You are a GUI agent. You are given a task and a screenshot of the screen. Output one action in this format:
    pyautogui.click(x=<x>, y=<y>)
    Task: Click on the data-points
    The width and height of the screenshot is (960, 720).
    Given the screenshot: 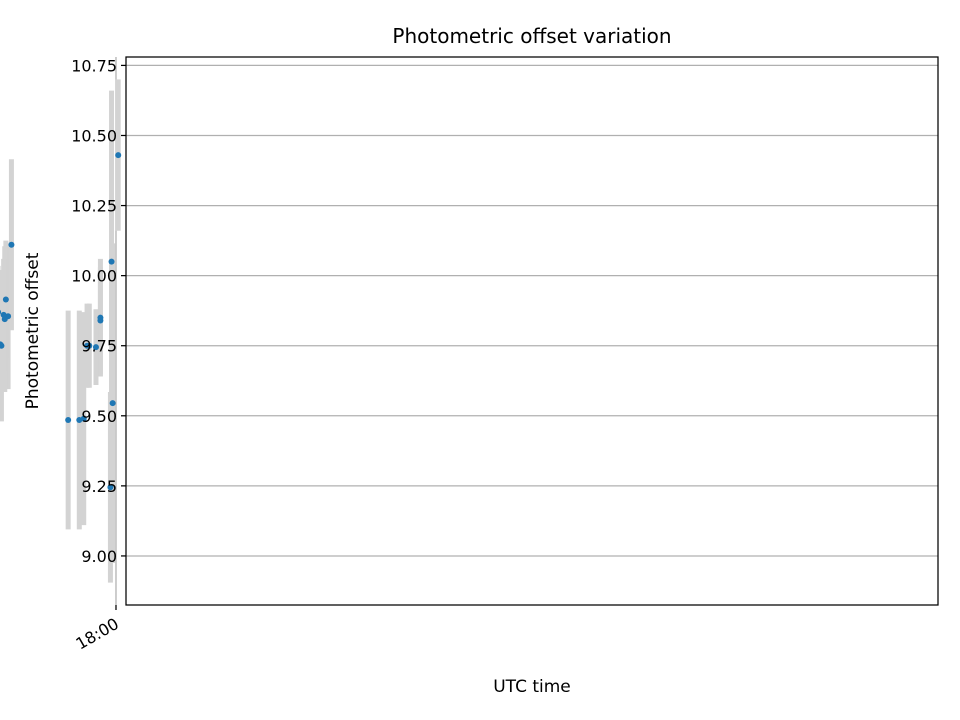 What is the action you would take?
    pyautogui.click(x=61, y=321)
    